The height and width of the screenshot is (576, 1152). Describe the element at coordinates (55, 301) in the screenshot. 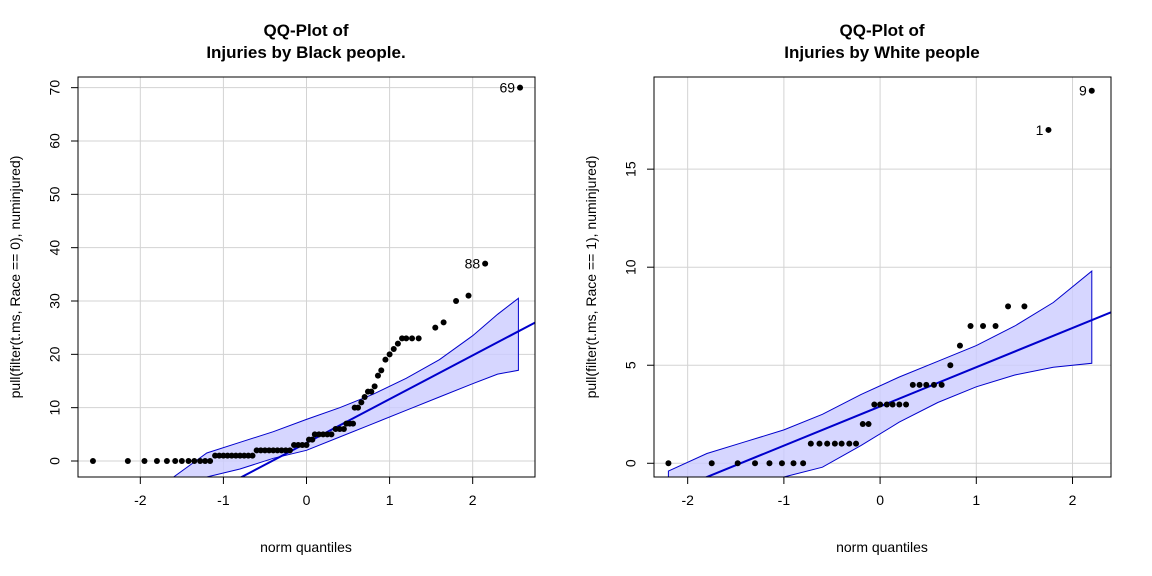

I see `y-tick-label: 30` at that location.